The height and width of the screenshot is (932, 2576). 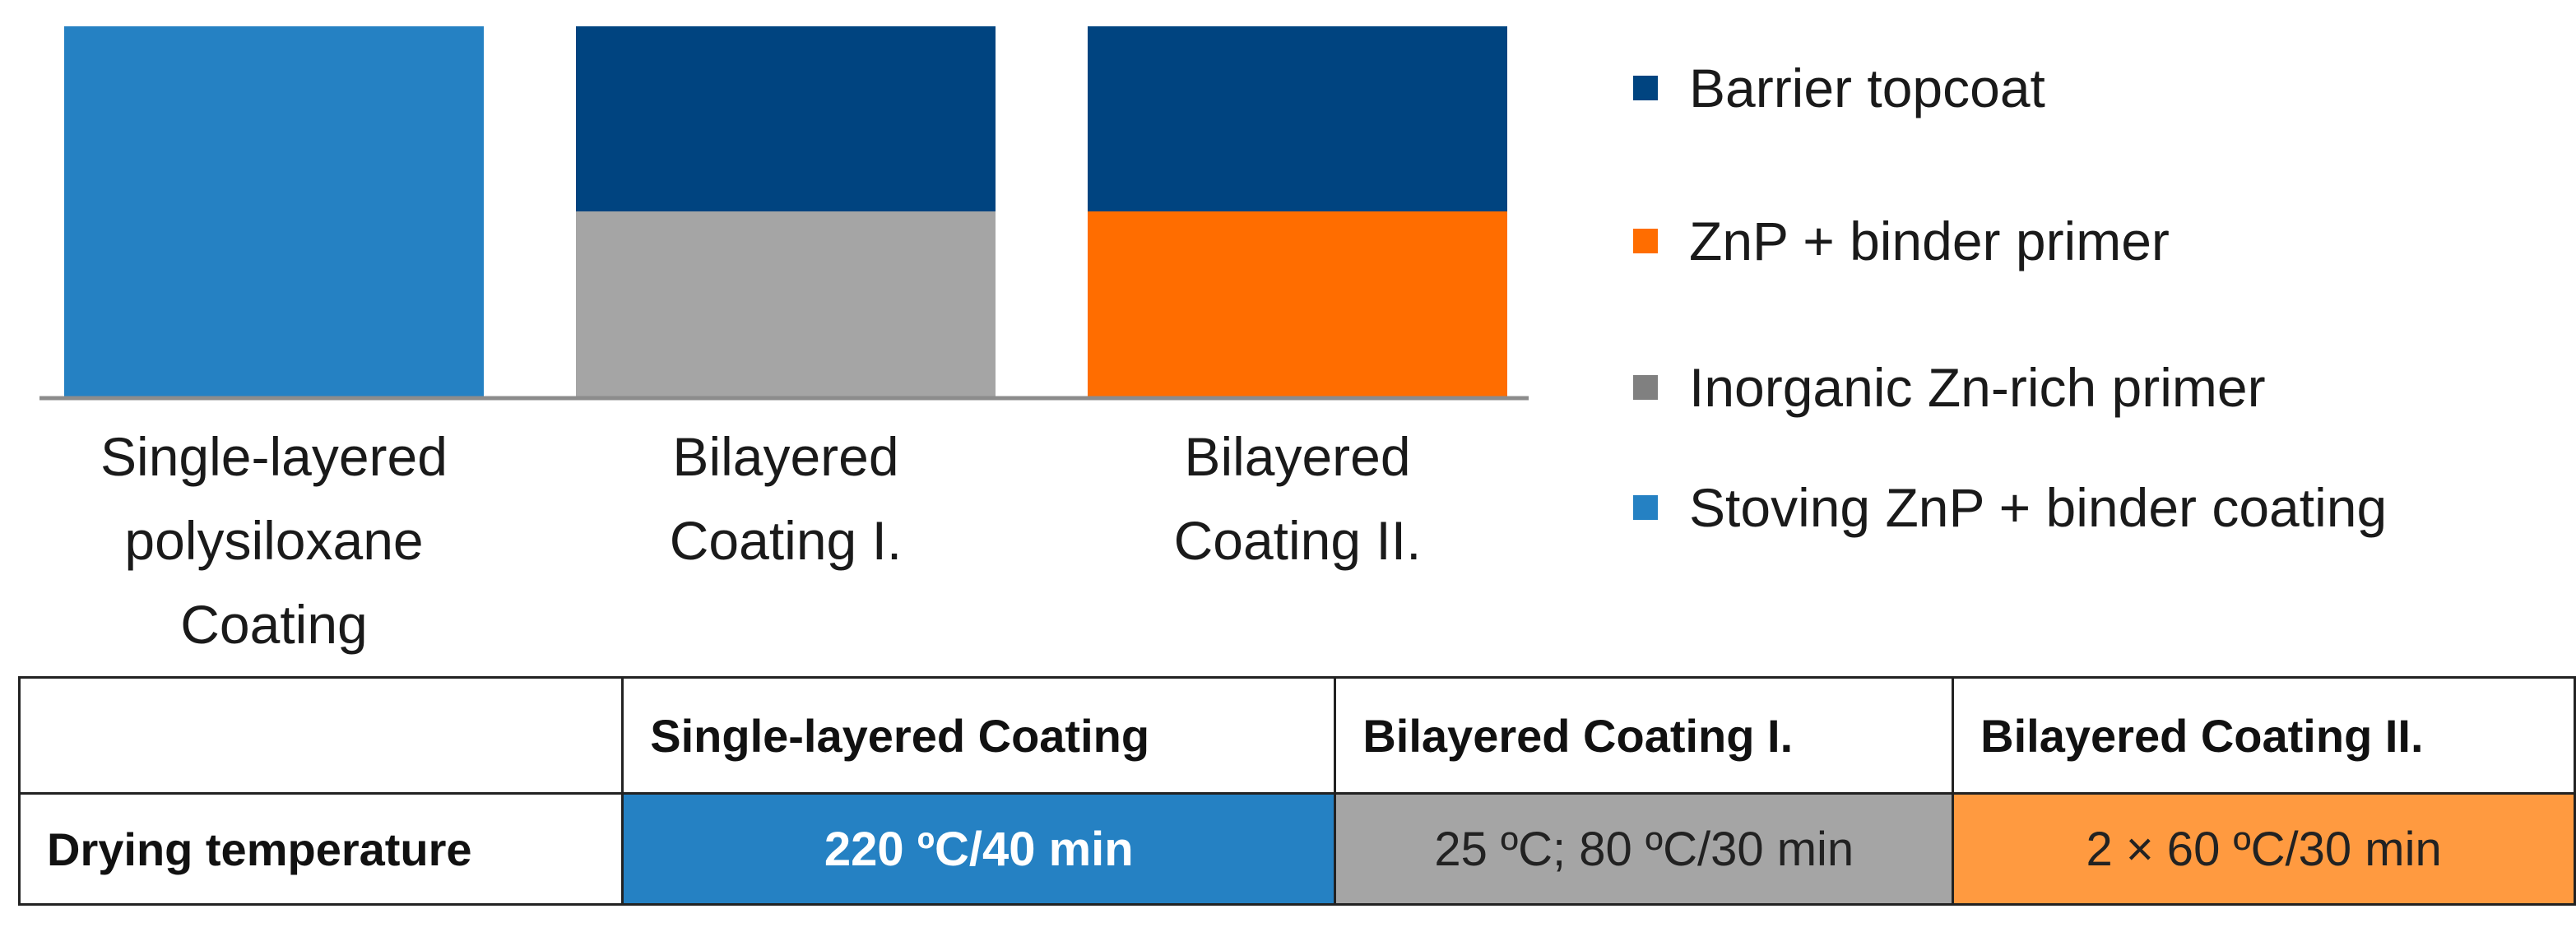 I want to click on cell-bilayered-2: 2 × 60 ºC/30 min, so click(x=2264, y=849).